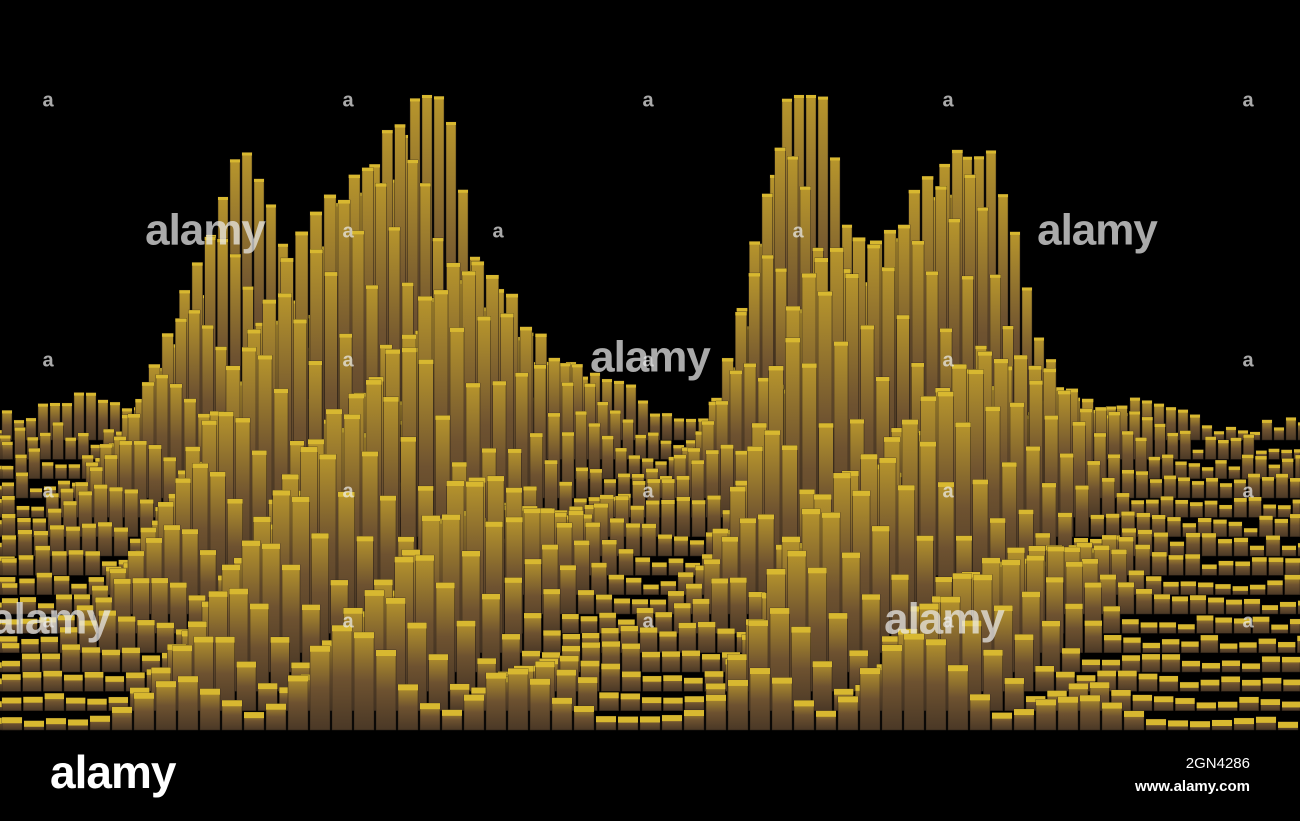  What do you see at coordinates (948, 100) in the screenshot?
I see `watermark-mark: a` at bounding box center [948, 100].